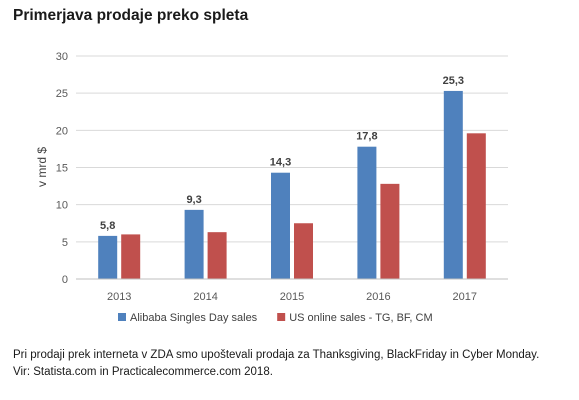 The height and width of the screenshot is (400, 579). What do you see at coordinates (453, 81) in the screenshot?
I see `data-label: 25,3` at bounding box center [453, 81].